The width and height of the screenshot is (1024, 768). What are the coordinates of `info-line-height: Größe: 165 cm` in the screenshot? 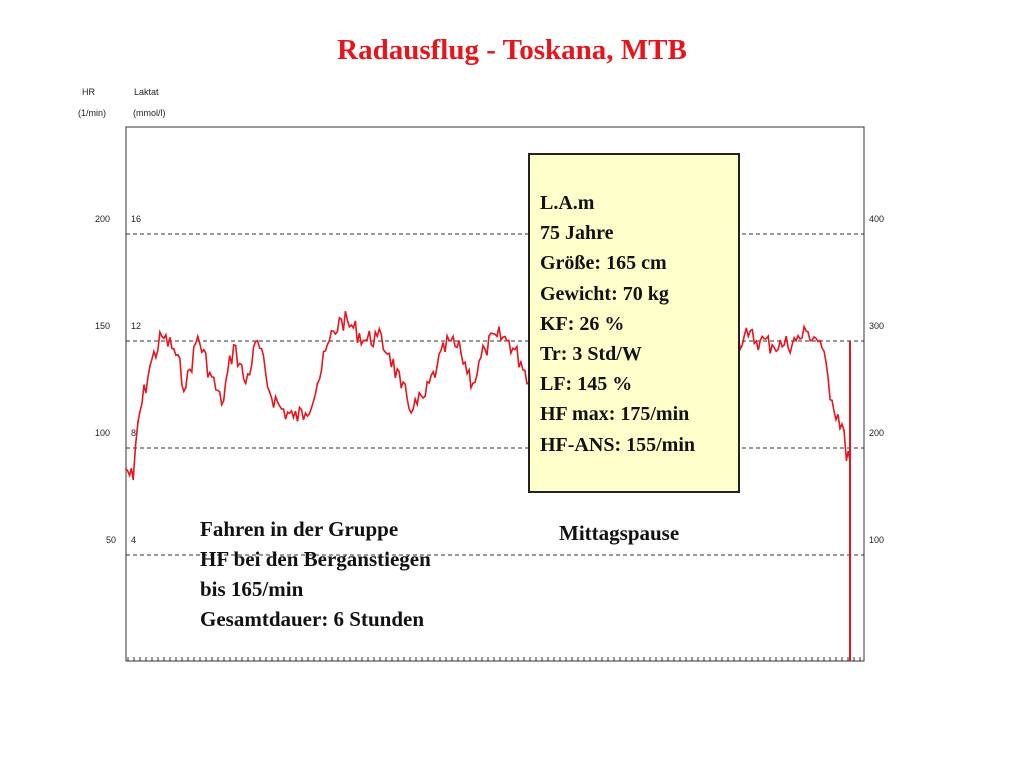 It's located at (603, 263).